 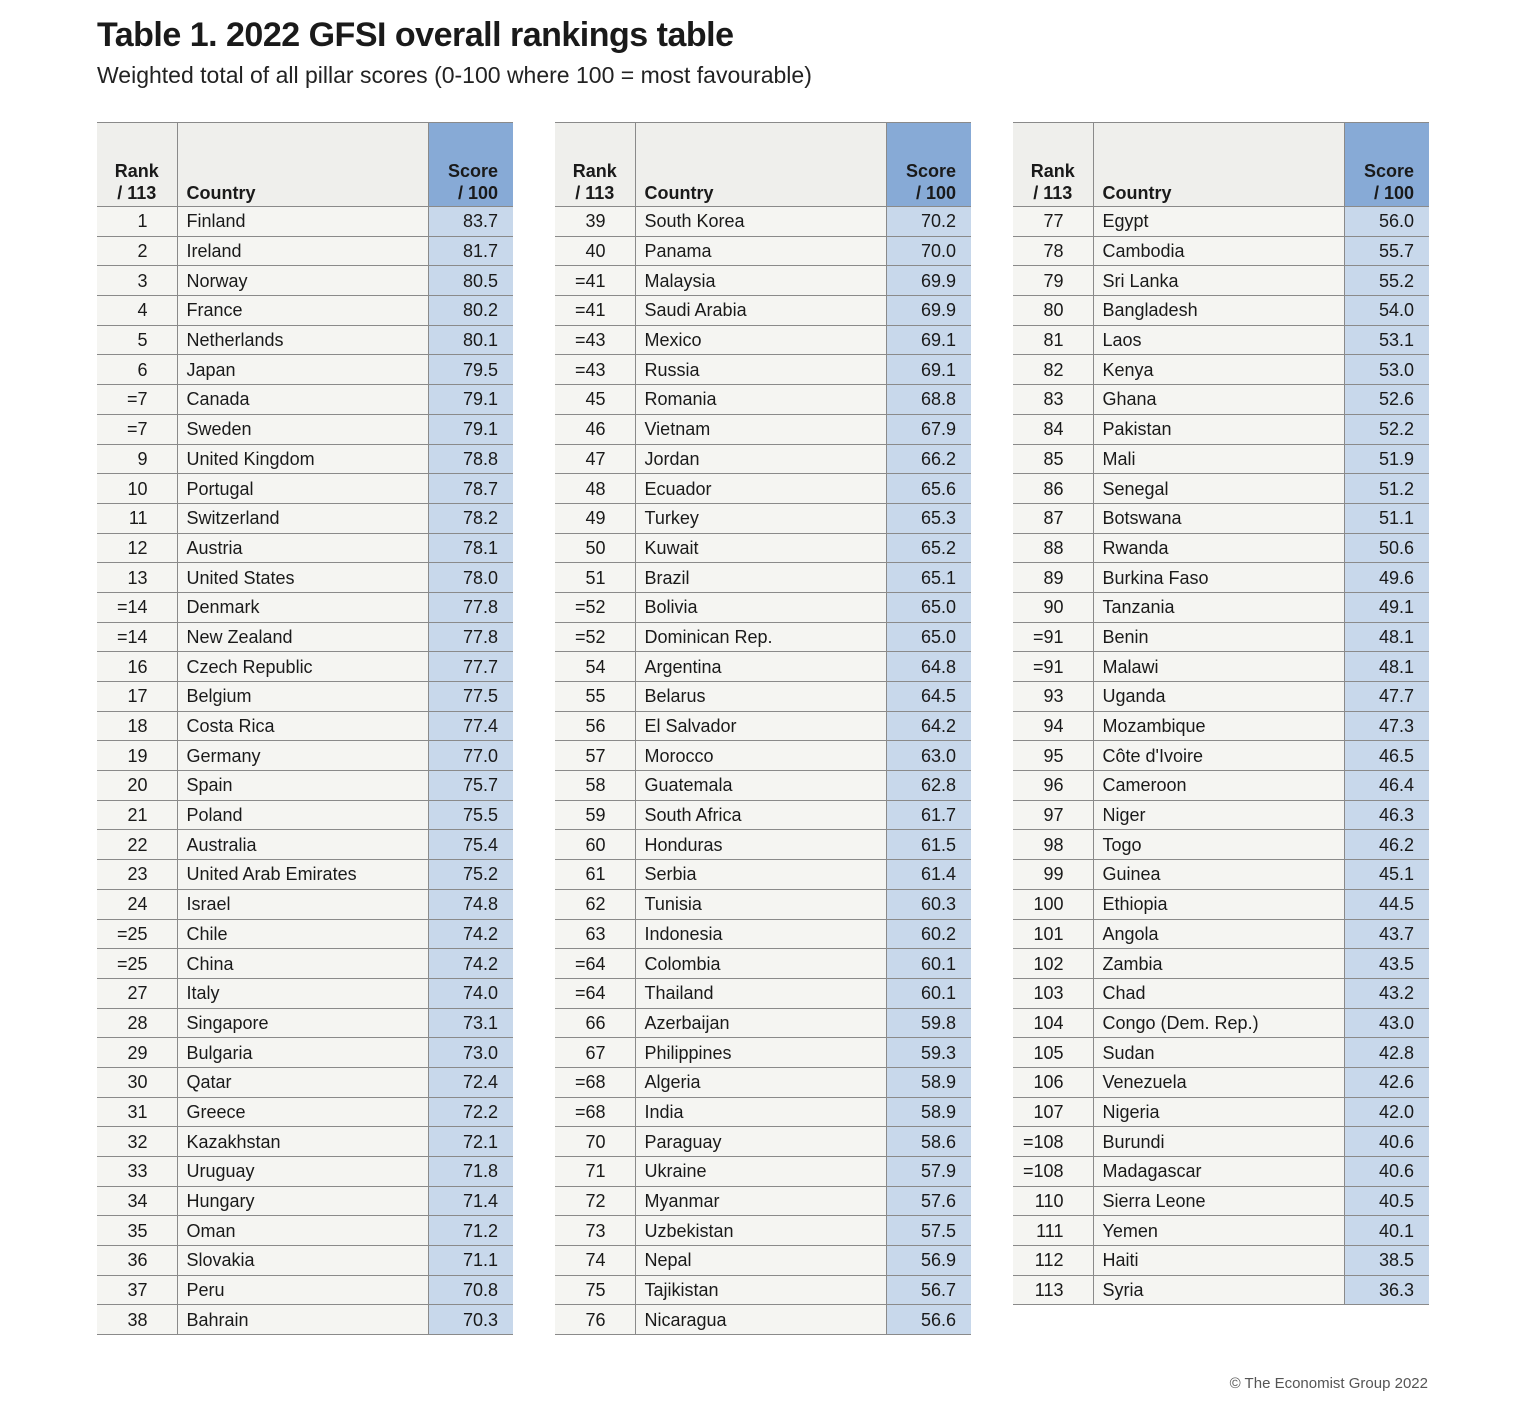 I want to click on score-cell: 69.9, so click(x=928, y=310).